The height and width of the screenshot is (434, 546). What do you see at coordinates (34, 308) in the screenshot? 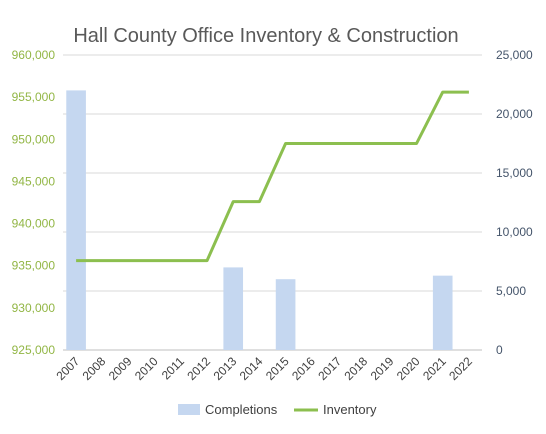
I see `left-tick-label: 930,000` at bounding box center [34, 308].